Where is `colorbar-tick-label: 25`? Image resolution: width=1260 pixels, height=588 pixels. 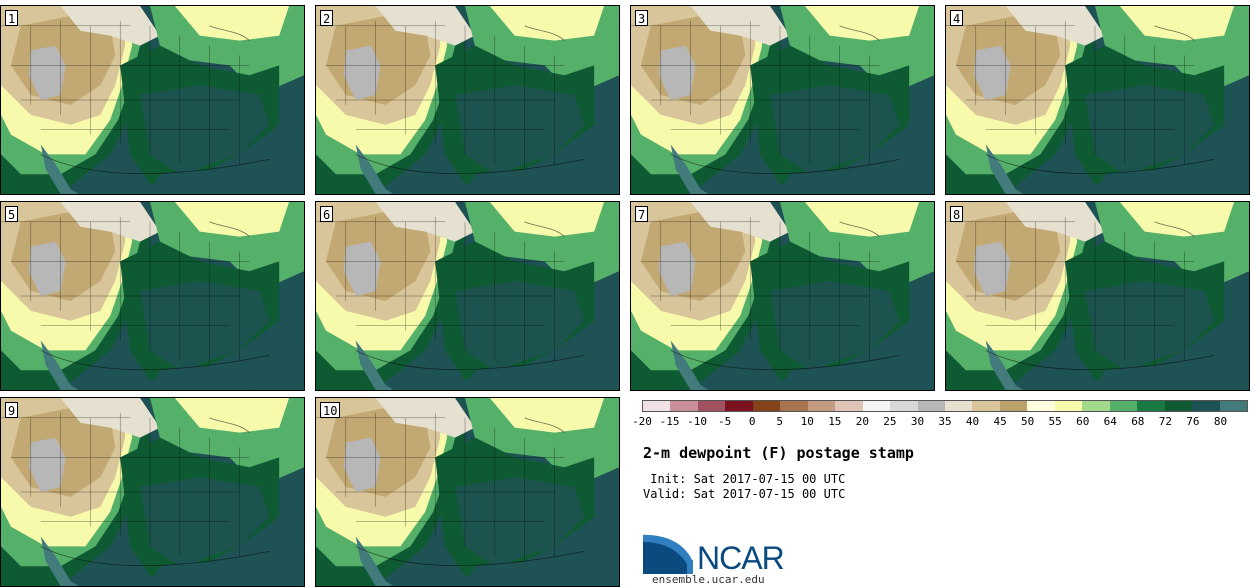
colorbar-tick-label: 25 is located at coordinates (890, 421).